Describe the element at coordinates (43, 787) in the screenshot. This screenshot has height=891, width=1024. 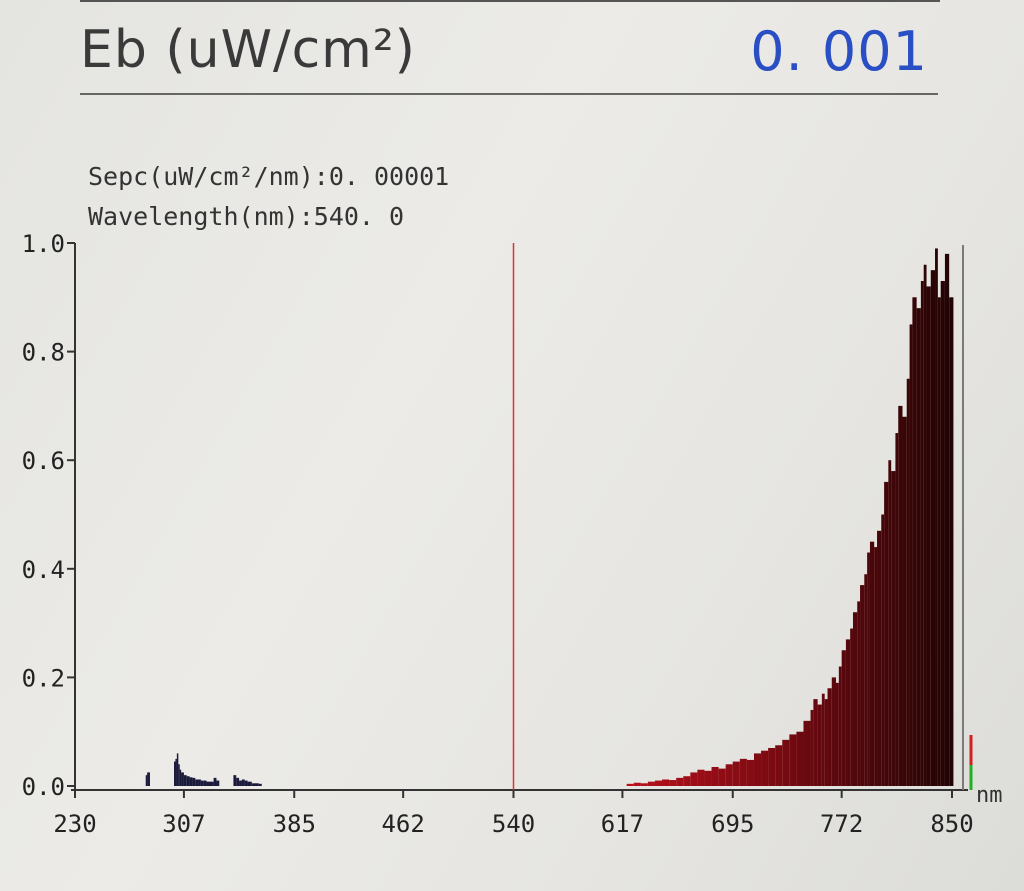
I see `y-tick-label: 0.0` at that location.